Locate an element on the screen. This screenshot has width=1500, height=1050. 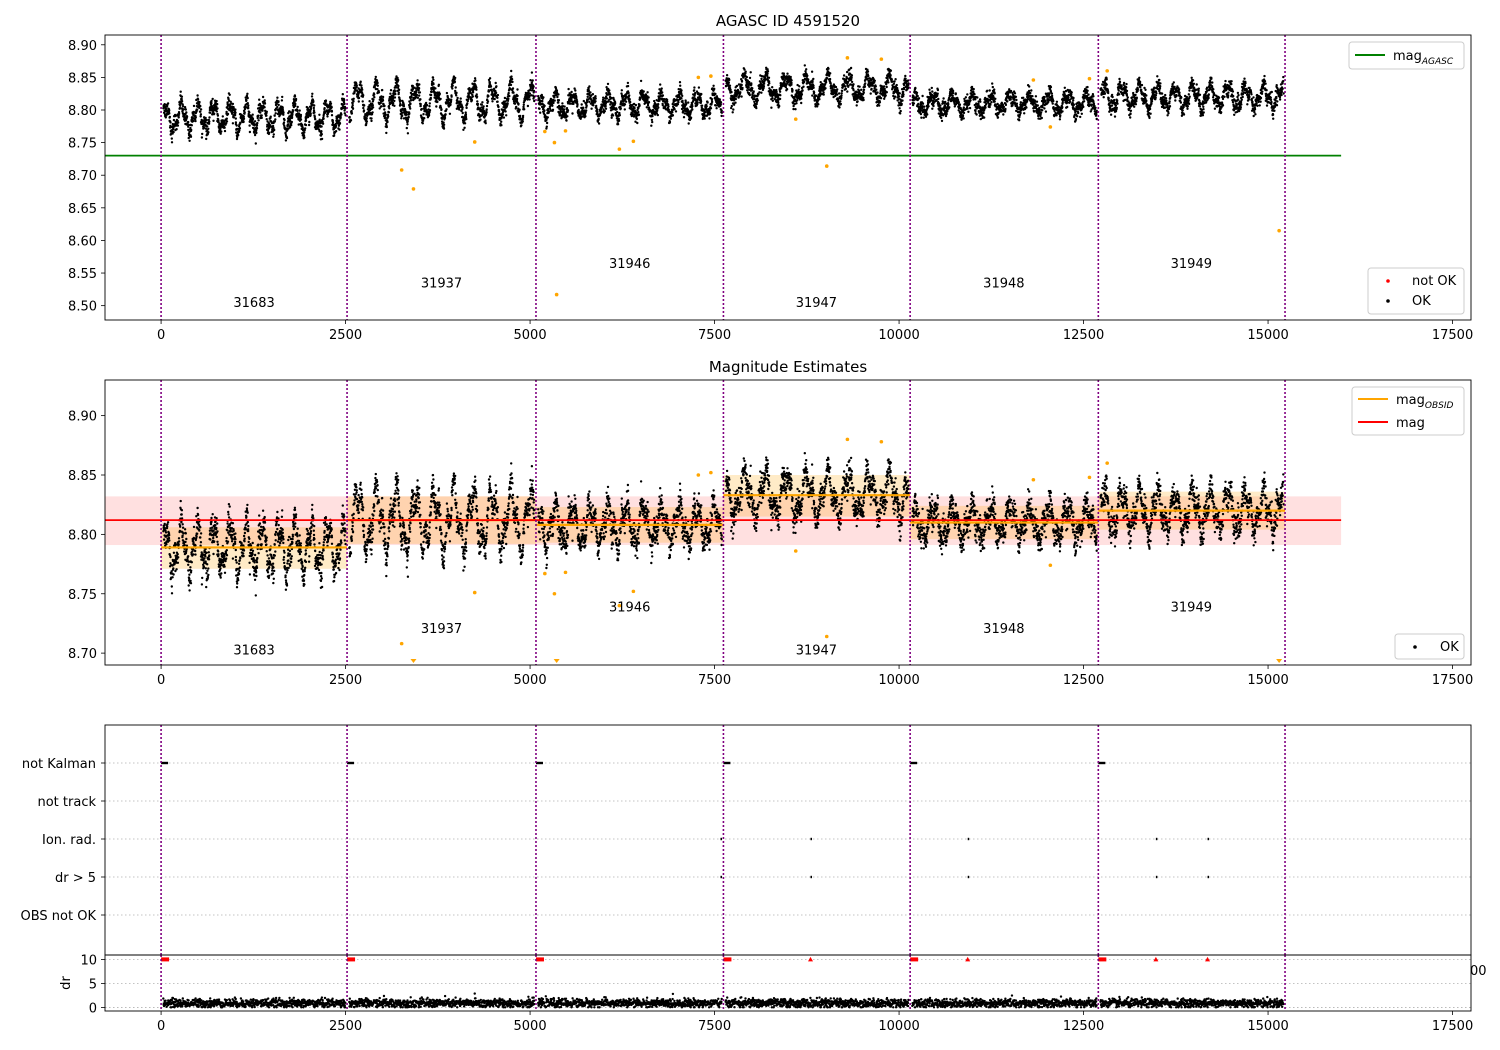
y-tick-label: 8.80 is located at coordinates (82, 111).